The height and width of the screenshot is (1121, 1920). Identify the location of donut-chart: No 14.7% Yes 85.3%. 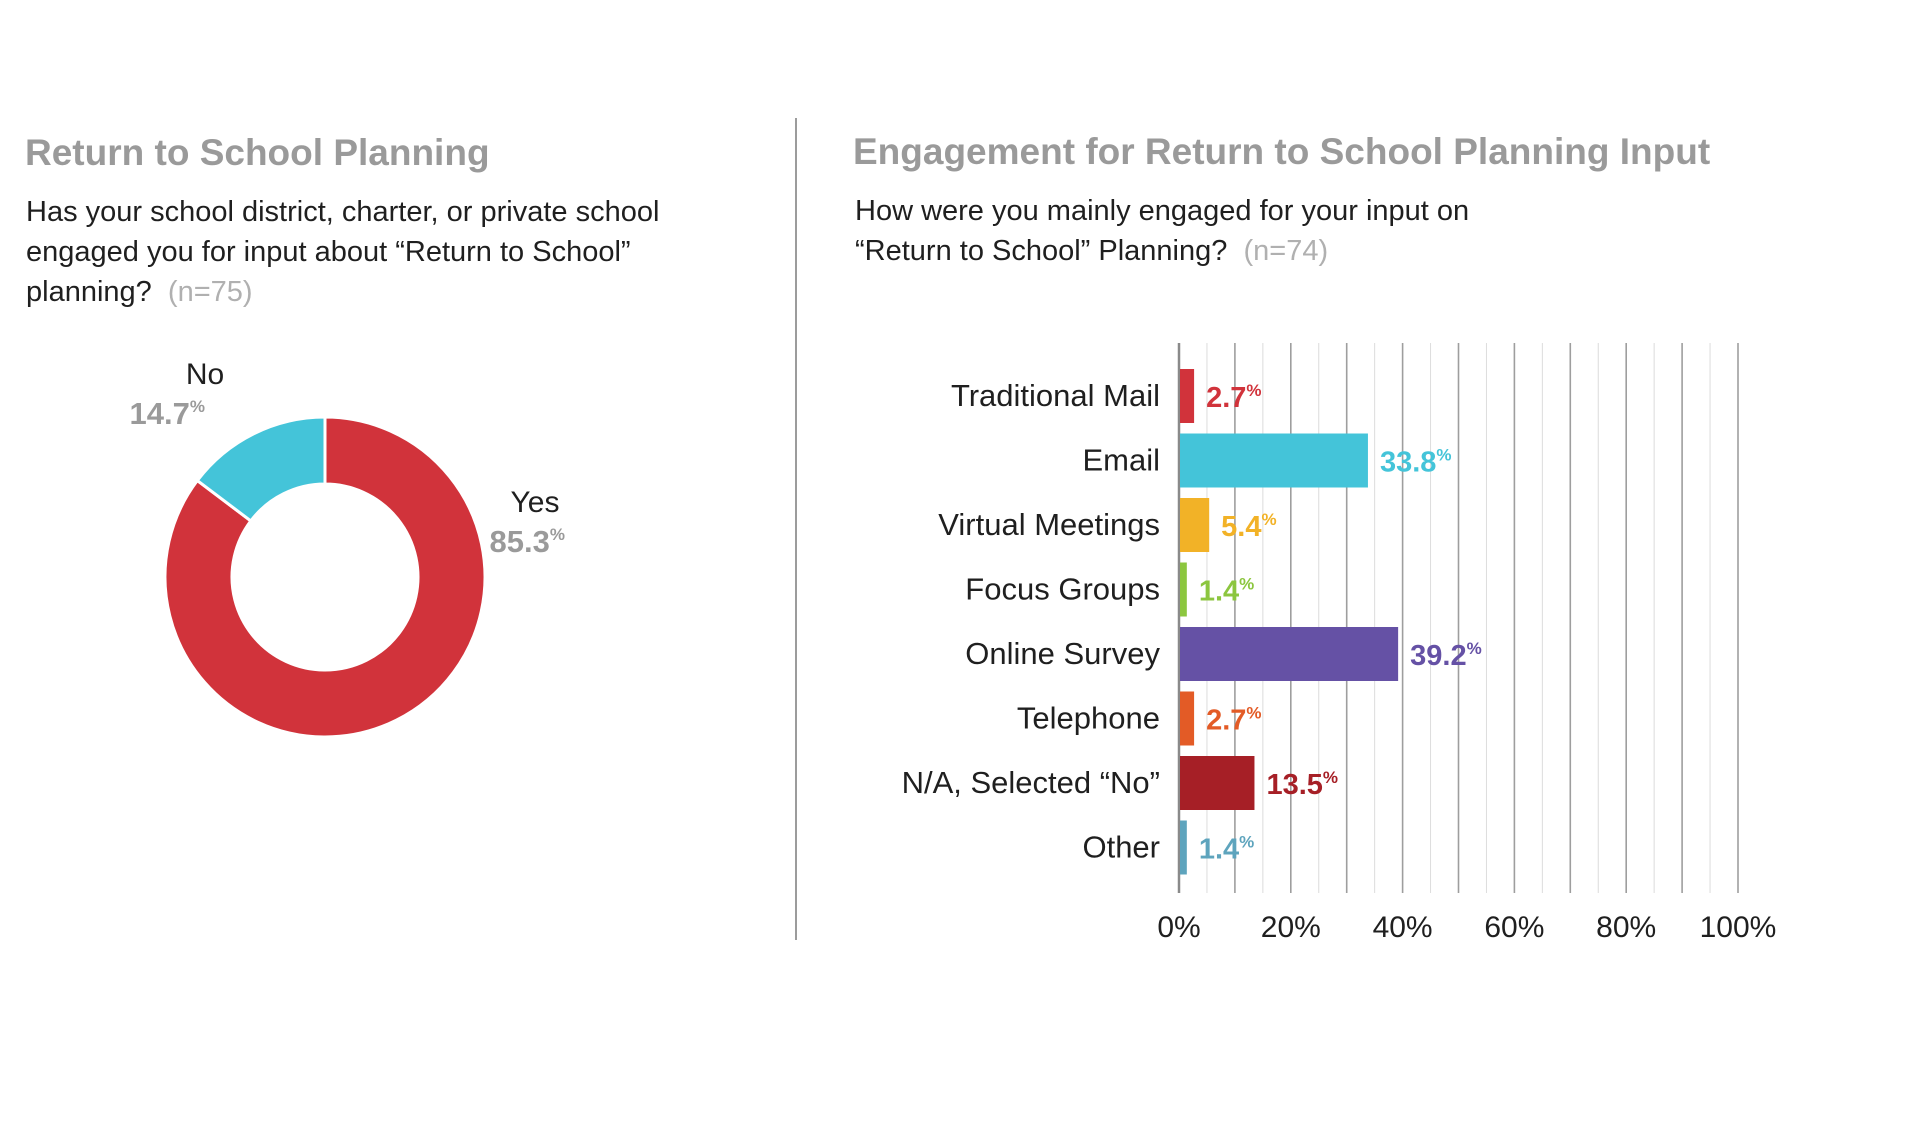
(347, 548).